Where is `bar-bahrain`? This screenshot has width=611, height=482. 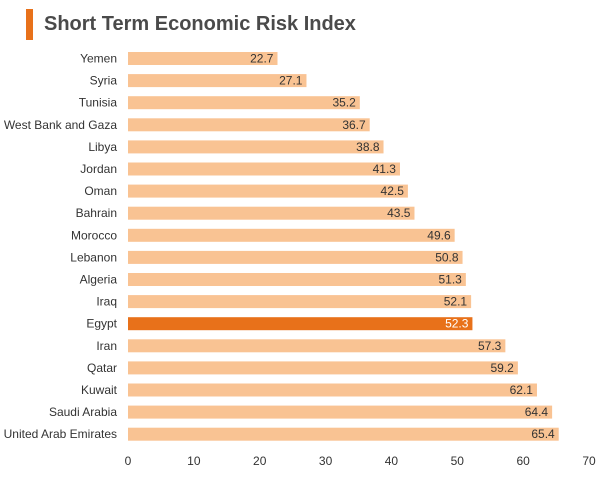
bar-bahrain is located at coordinates (271, 213).